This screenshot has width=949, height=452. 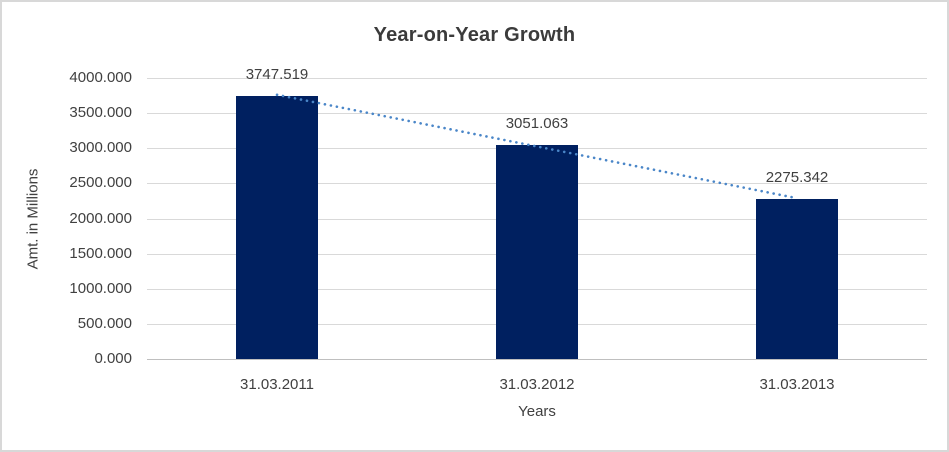 What do you see at coordinates (277, 74) in the screenshot?
I see `bar-data-label: 3747.519` at bounding box center [277, 74].